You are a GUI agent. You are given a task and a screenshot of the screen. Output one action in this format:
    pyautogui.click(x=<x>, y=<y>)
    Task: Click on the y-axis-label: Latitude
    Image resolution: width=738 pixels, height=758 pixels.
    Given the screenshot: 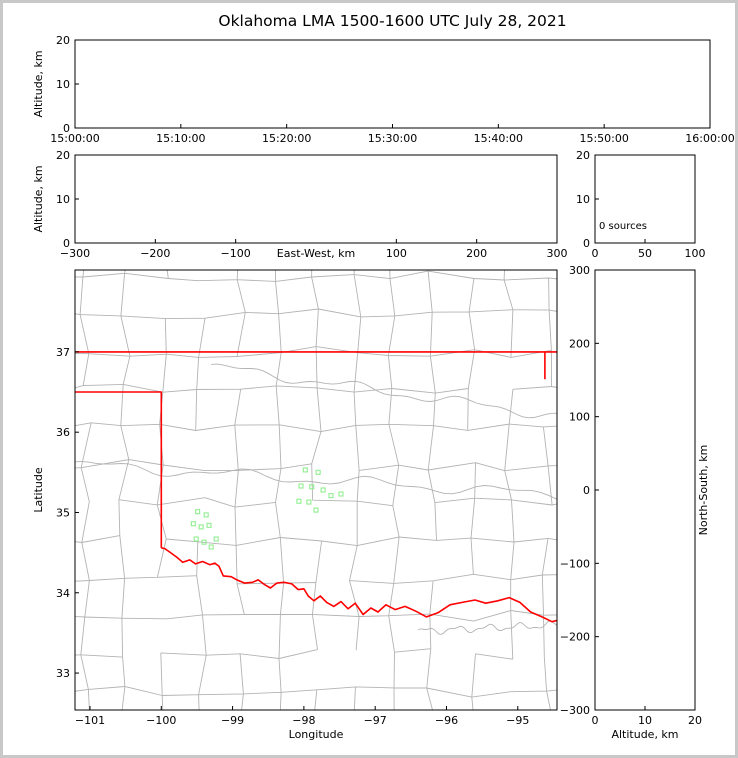 What is the action you would take?
    pyautogui.click(x=38, y=490)
    